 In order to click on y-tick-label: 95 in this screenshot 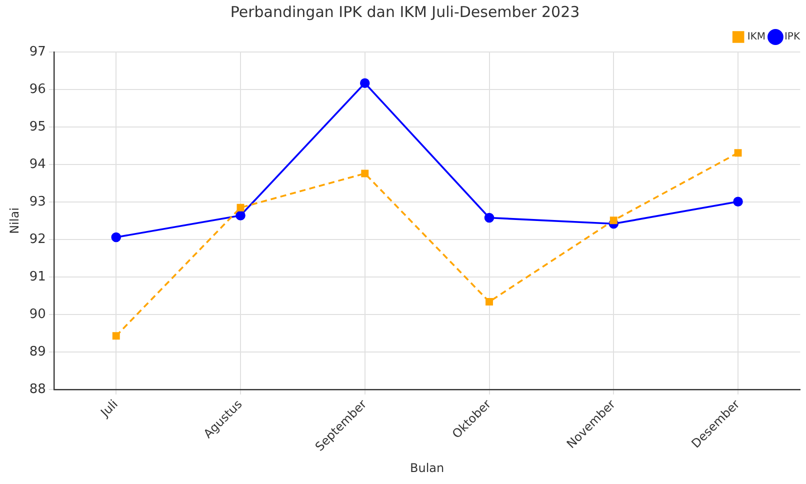, I will do `click(37, 126)`.